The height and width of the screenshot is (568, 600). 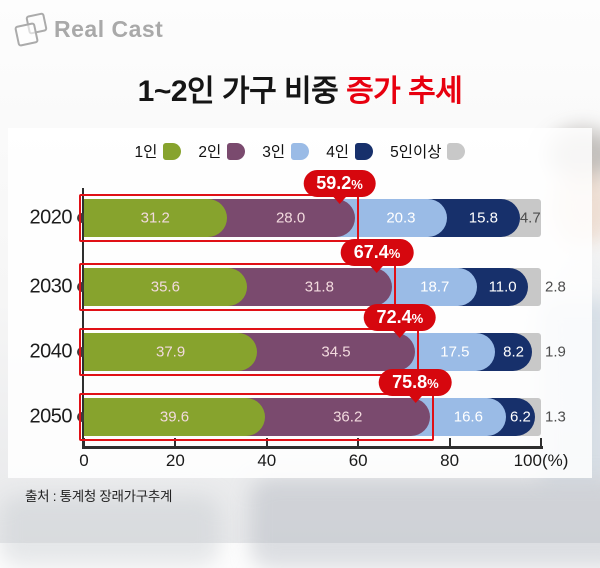 What do you see at coordinates (358, 460) in the screenshot?
I see `x-axis-tick-label: 60` at bounding box center [358, 460].